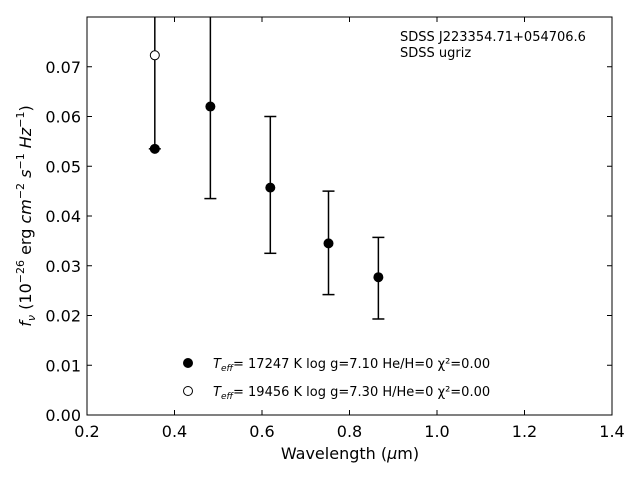  What do you see at coordinates (611, 431) in the screenshot?
I see `x-tick-label: 1.4` at bounding box center [611, 431].